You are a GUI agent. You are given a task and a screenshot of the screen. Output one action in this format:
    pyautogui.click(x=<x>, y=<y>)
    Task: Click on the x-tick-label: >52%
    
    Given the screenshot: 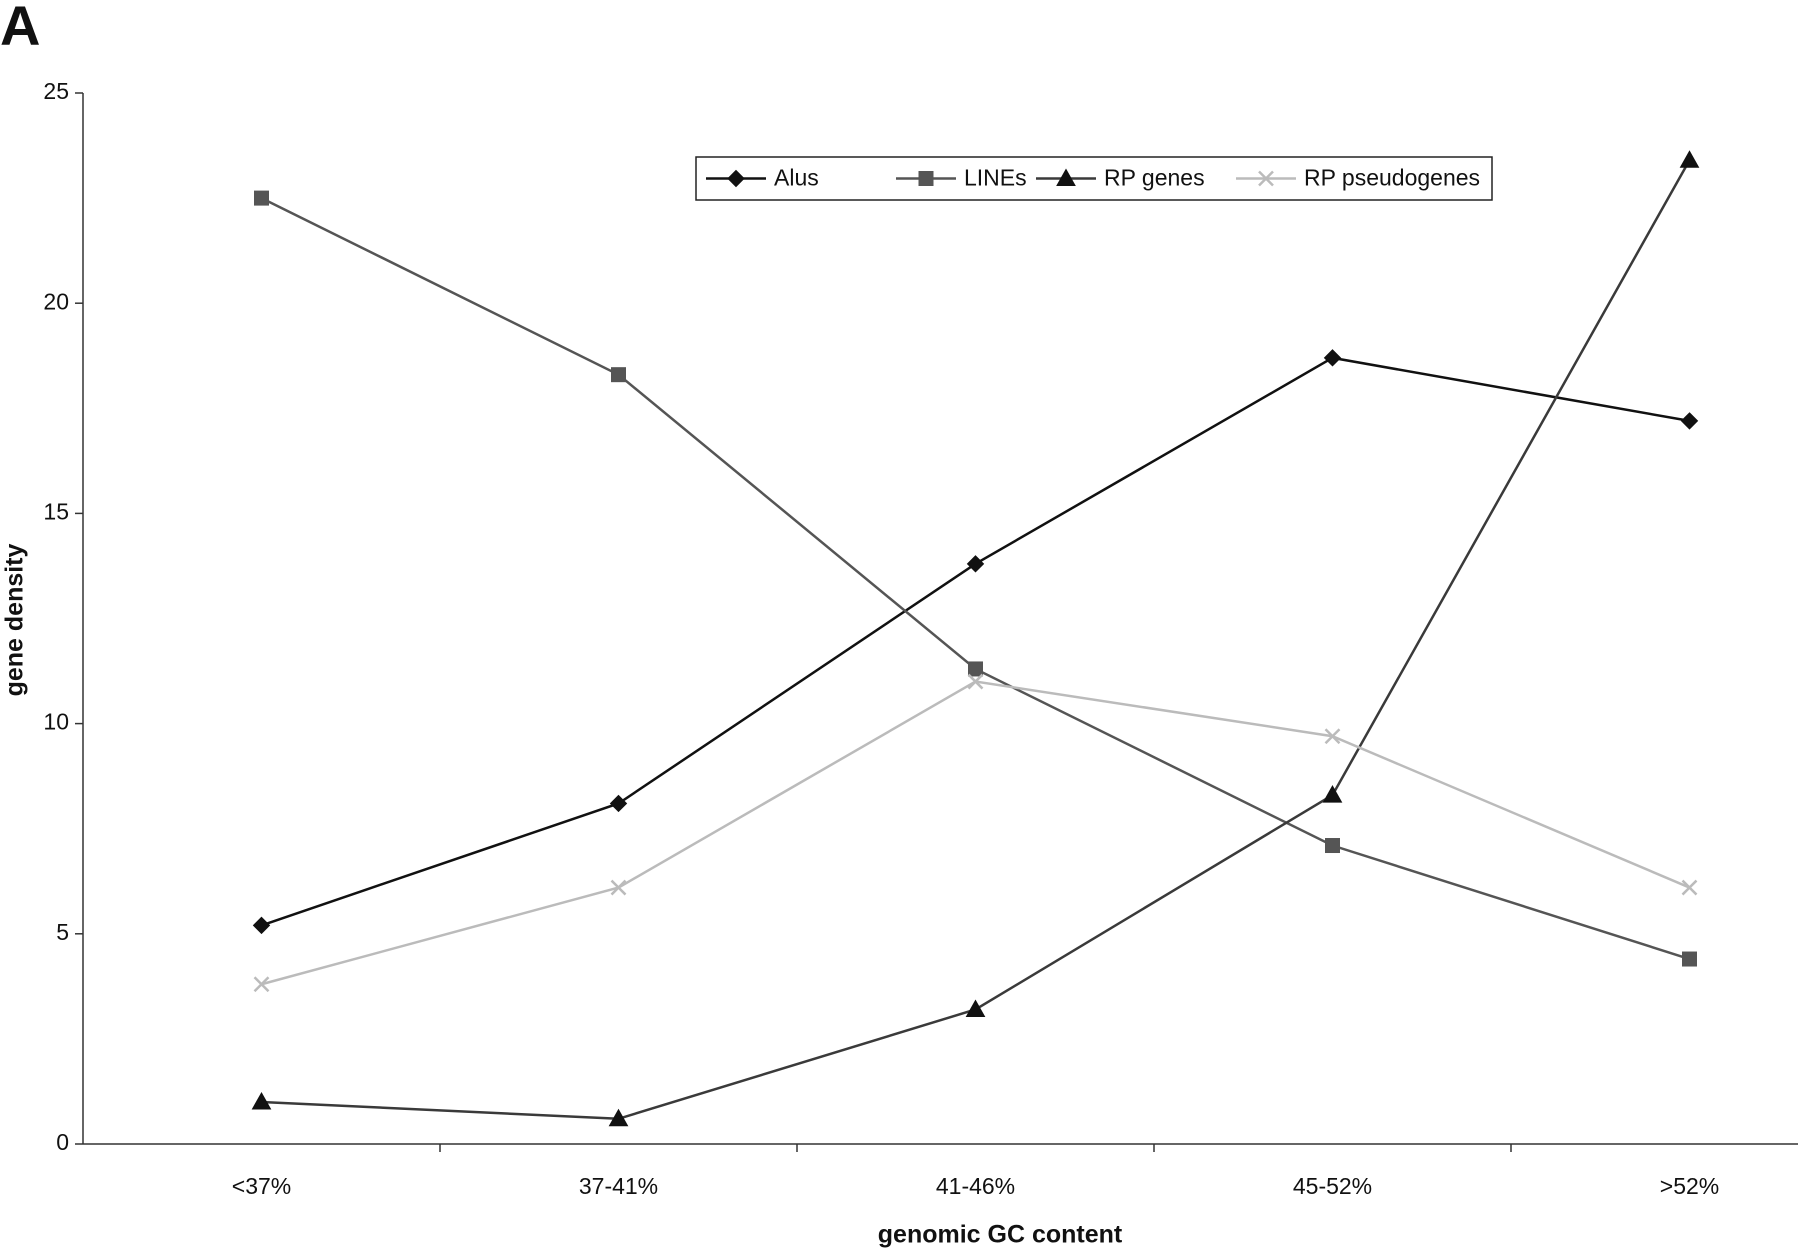 What is the action you would take?
    pyautogui.click(x=1689, y=1186)
    